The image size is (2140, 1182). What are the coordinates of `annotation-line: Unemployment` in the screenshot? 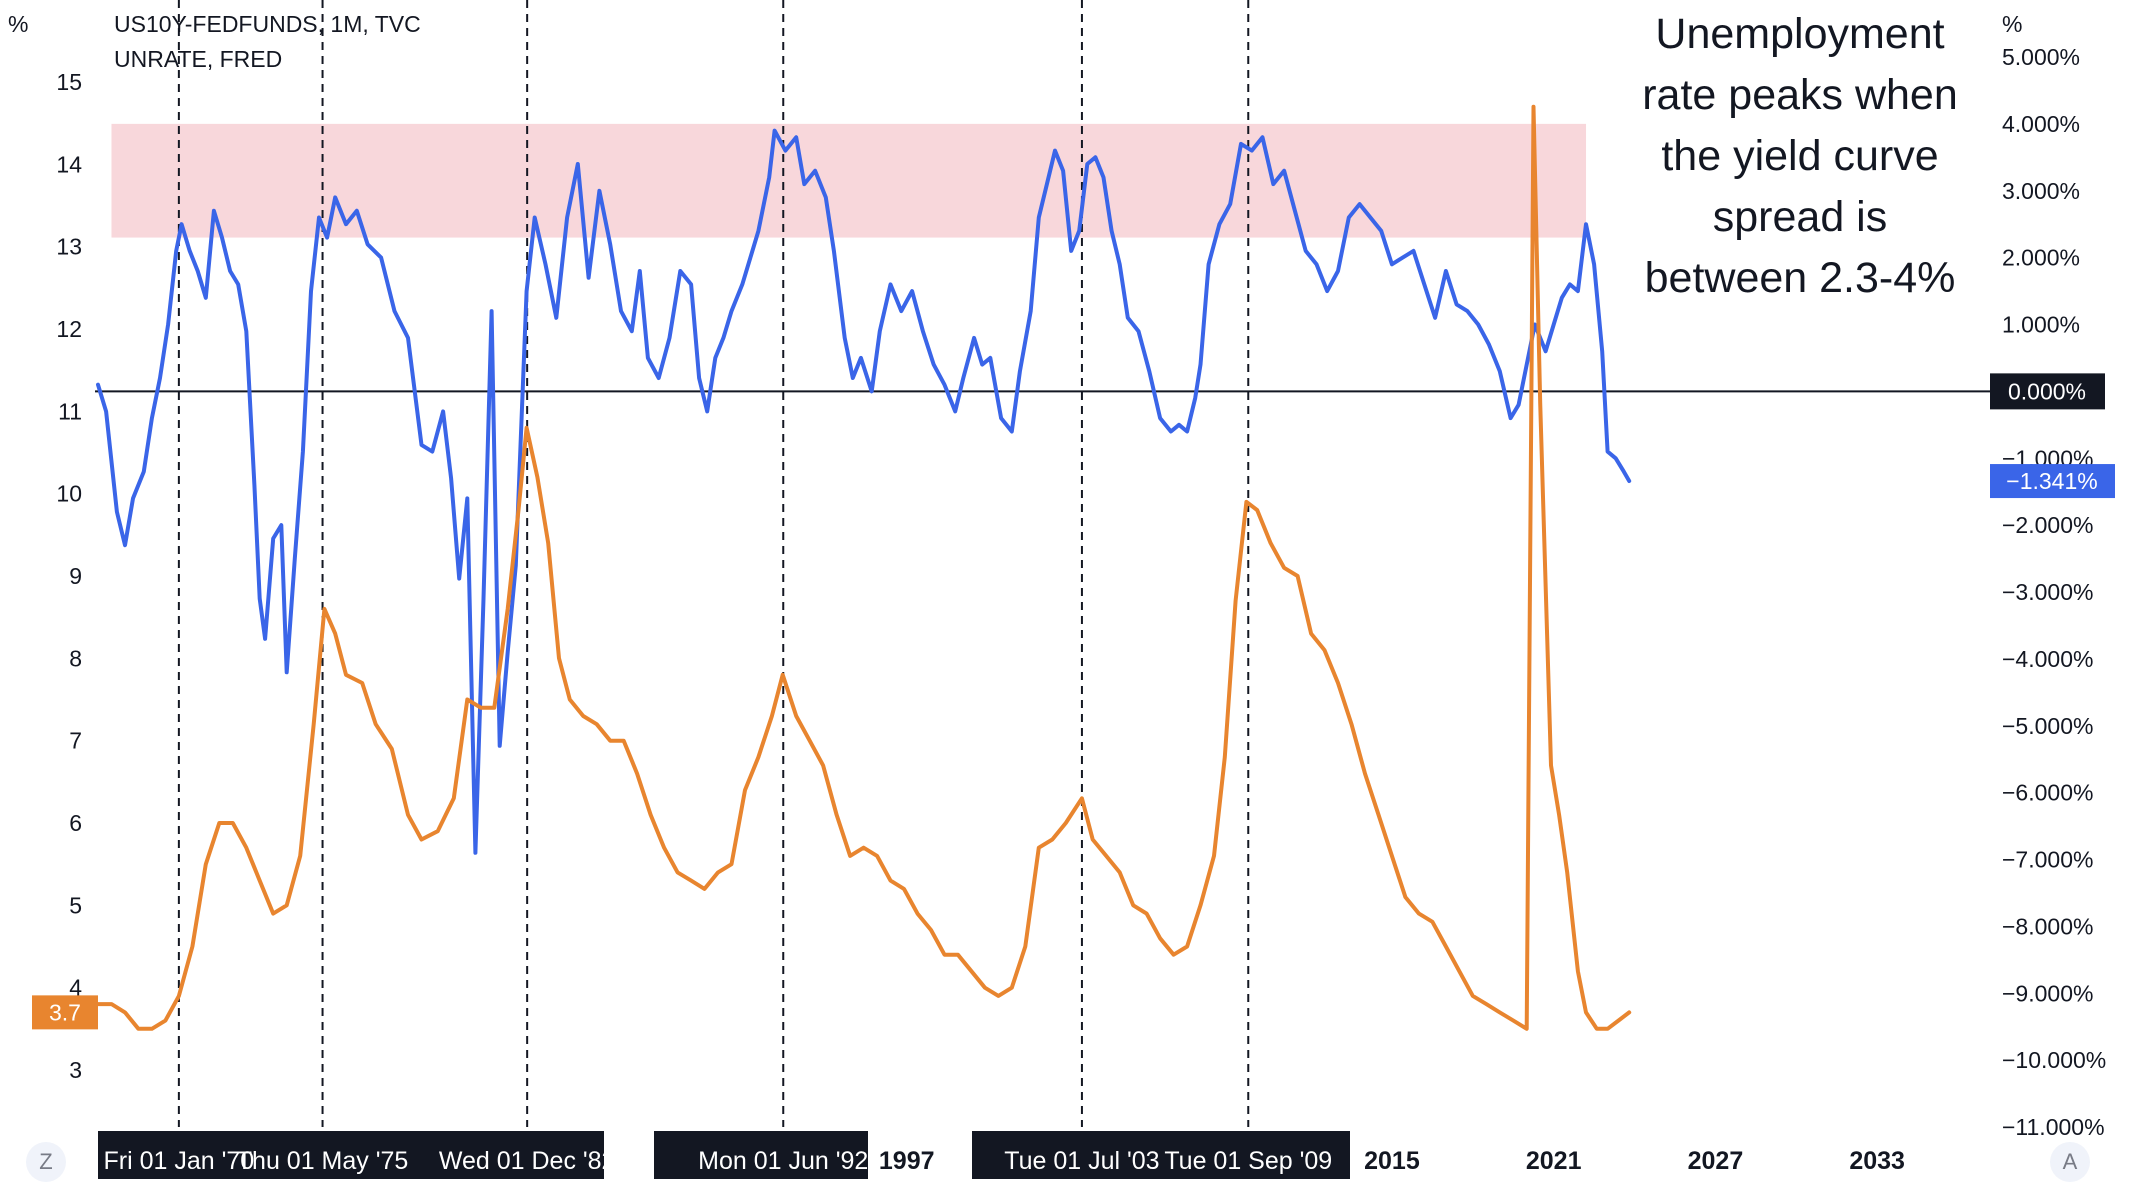 It's located at (1799, 34).